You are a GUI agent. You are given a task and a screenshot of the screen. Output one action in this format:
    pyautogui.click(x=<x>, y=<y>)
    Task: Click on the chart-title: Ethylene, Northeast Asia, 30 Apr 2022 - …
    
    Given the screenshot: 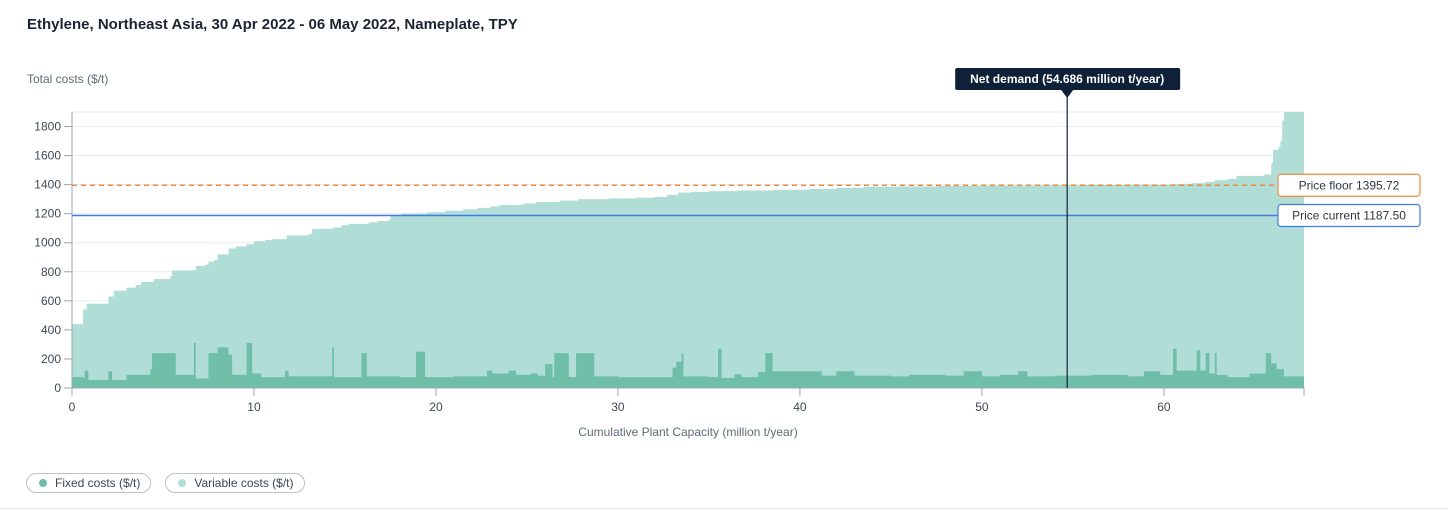 What is the action you would take?
    pyautogui.click(x=272, y=24)
    